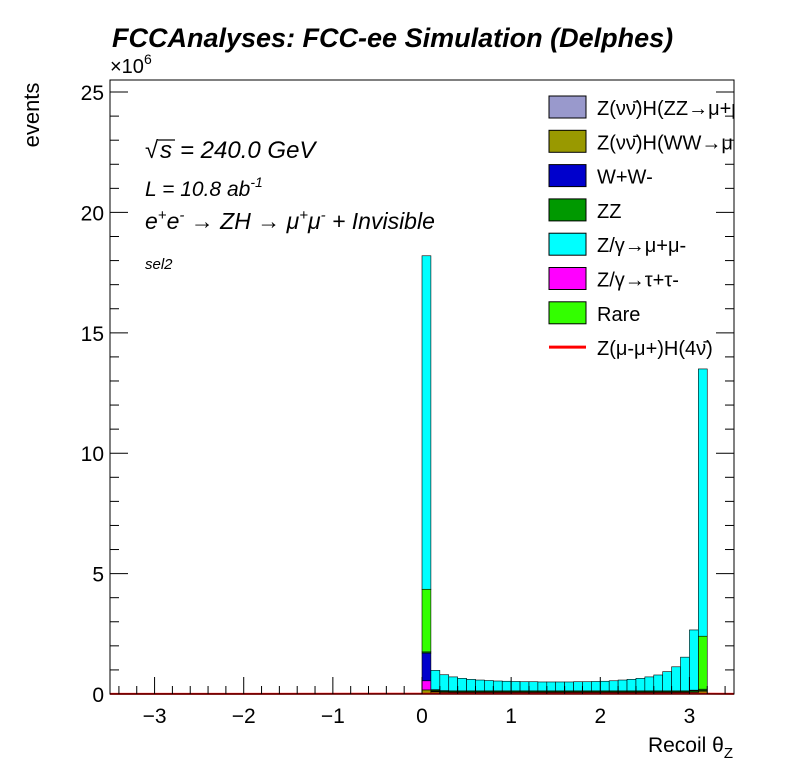 This screenshot has height=772, width=796. Describe the element at coordinates (422, 702) in the screenshot. I see `x-axis: −3 −2 −1 0 1 2 3` at that location.